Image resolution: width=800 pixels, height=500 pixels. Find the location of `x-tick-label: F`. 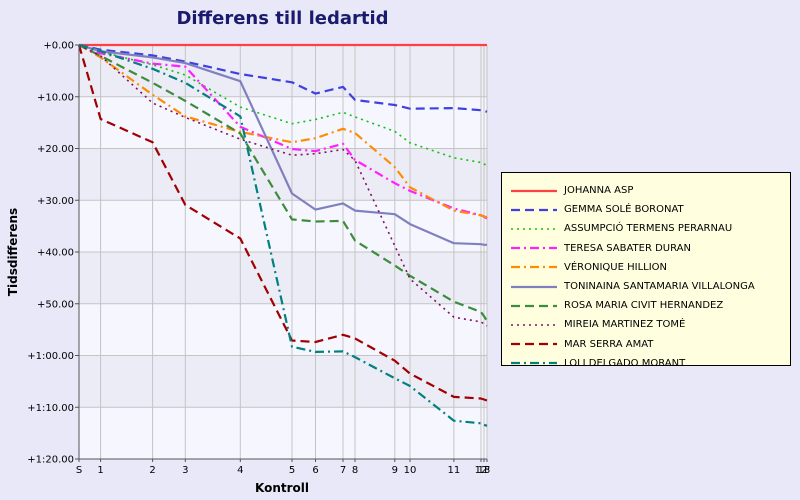

x-tick-label: F is located at coordinates (487, 470).